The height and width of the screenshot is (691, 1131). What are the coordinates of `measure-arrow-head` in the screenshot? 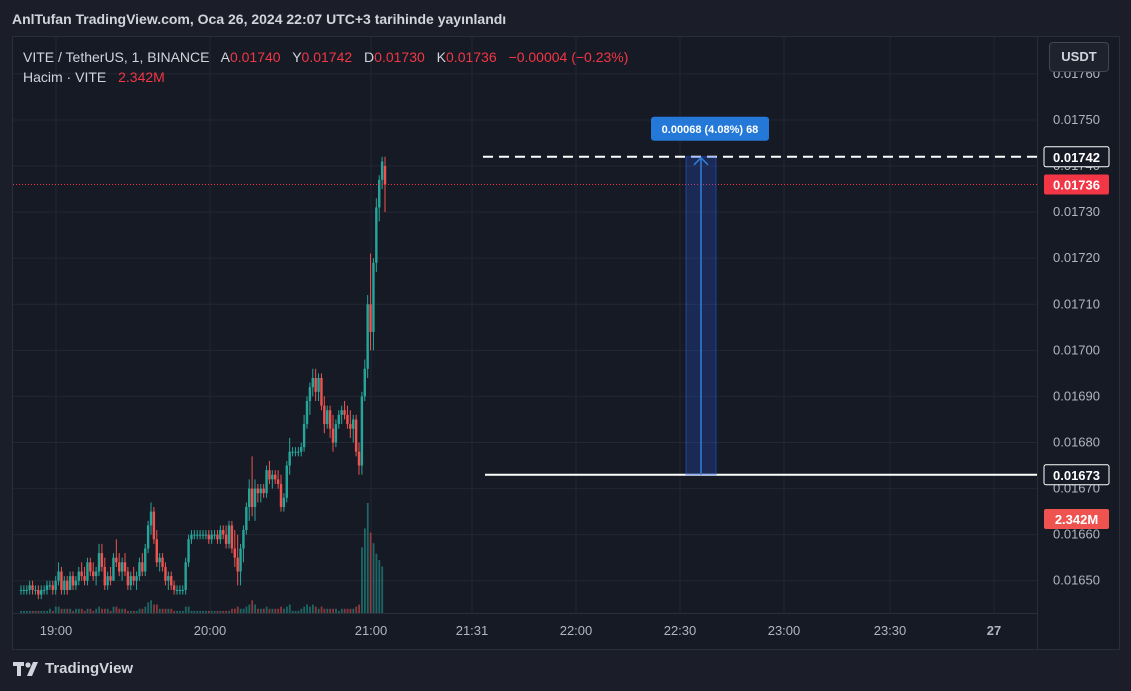 It's located at (701, 161).